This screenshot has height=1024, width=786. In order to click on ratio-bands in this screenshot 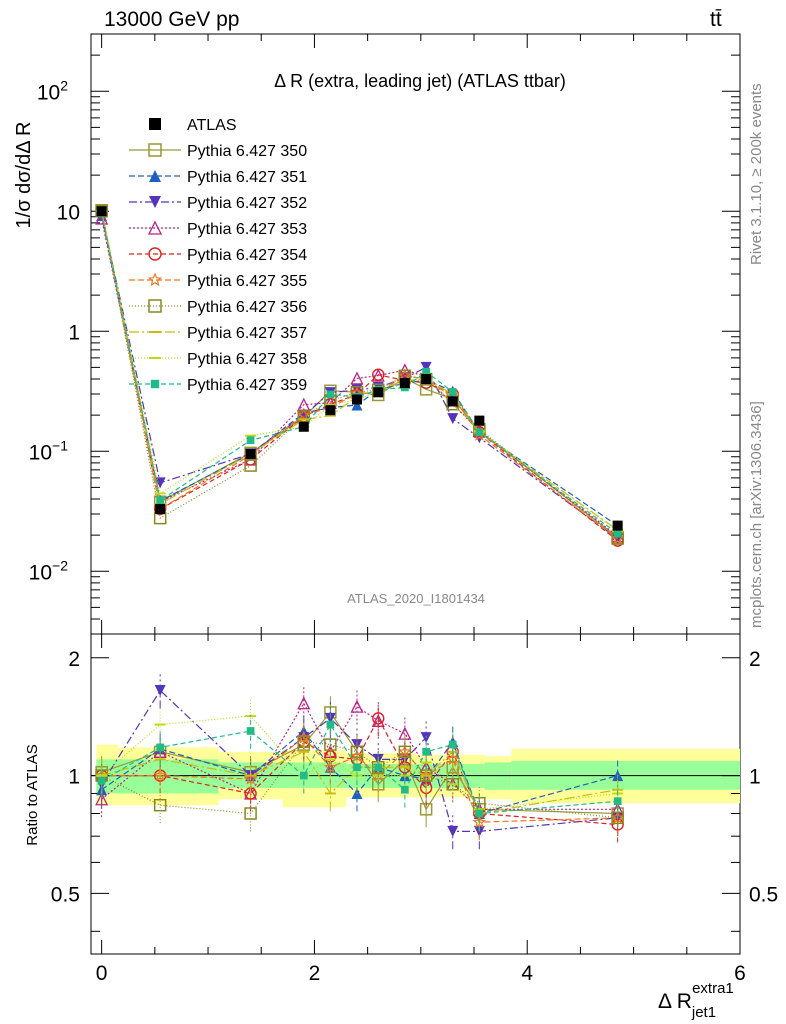, I will do `click(415, 776)`.